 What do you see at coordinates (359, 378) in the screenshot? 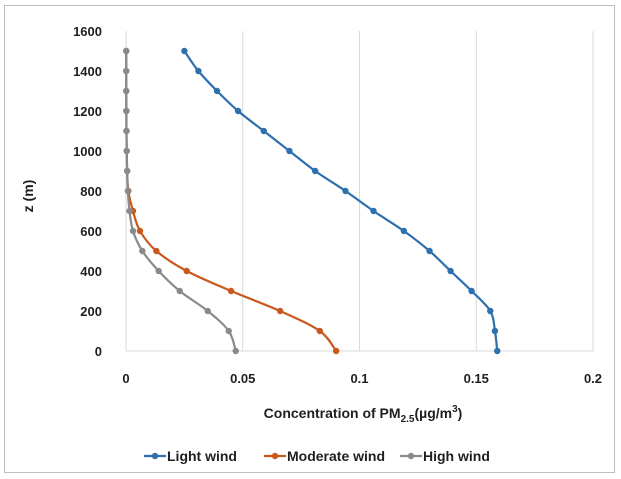
I see `x-tick-label: 0.1` at bounding box center [359, 378].